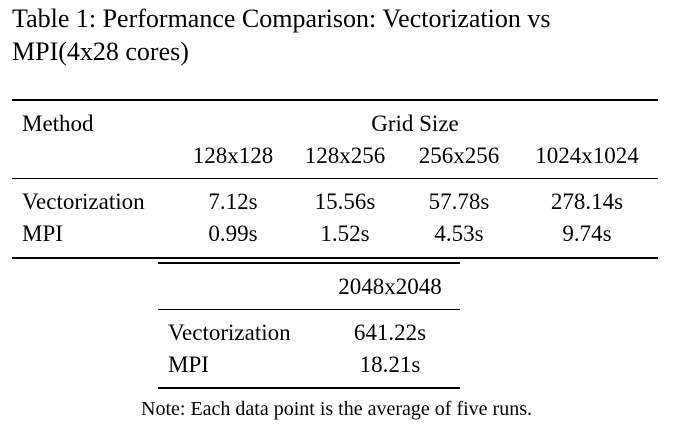  What do you see at coordinates (345, 155) in the screenshot?
I see `column-header-128x256: 128x256` at bounding box center [345, 155].